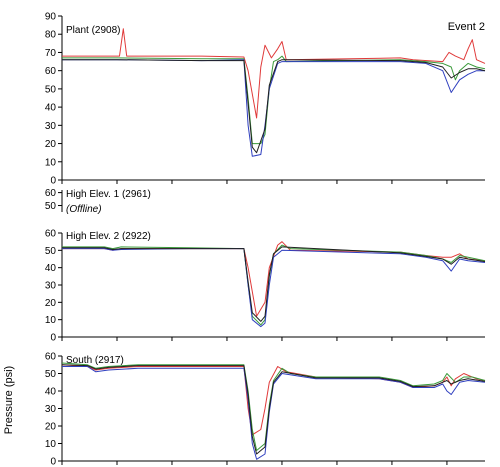 The image size is (500, 467). What do you see at coordinates (98, 201) in the screenshot?
I see `panel-high1: 50 60 High Elev. 1 (2961) (Offline)` at bounding box center [98, 201].